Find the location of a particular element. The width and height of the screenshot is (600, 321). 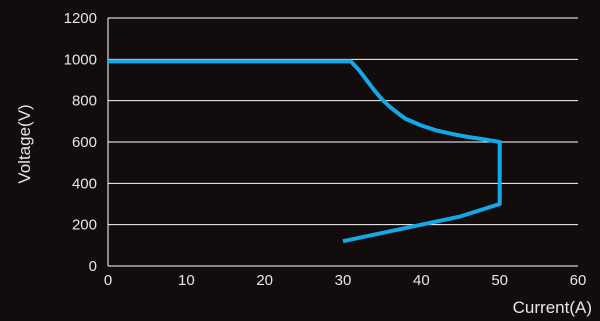

x-tick-label-40: 40 is located at coordinates (421, 280).